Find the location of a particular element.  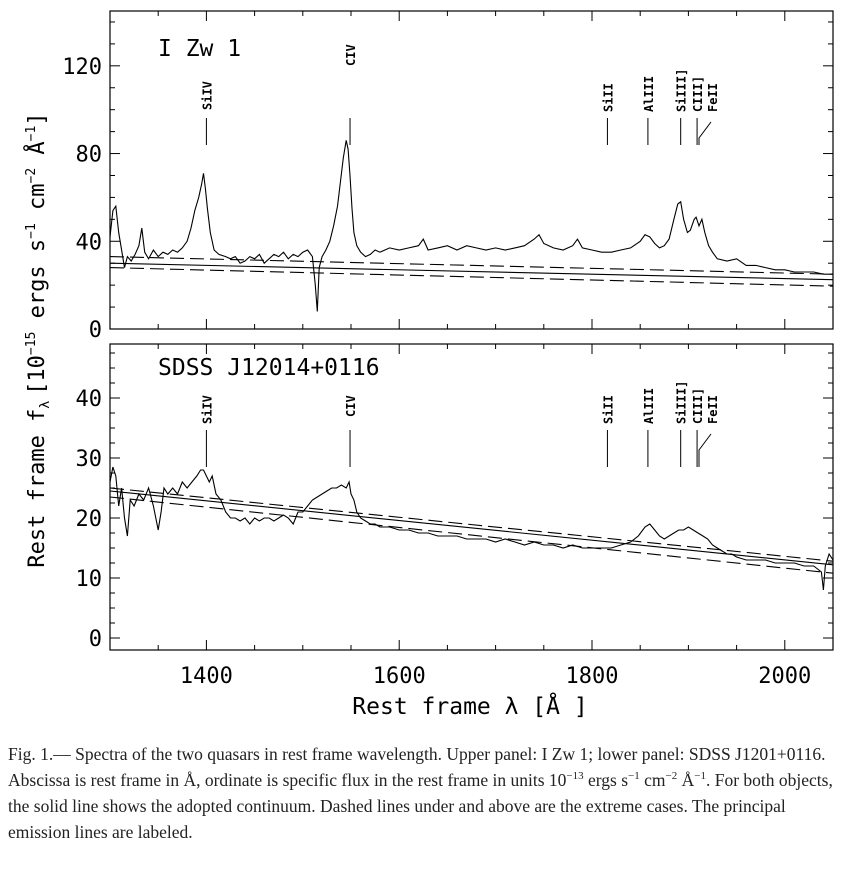

x-tick-label: 1600 is located at coordinates (399, 676).